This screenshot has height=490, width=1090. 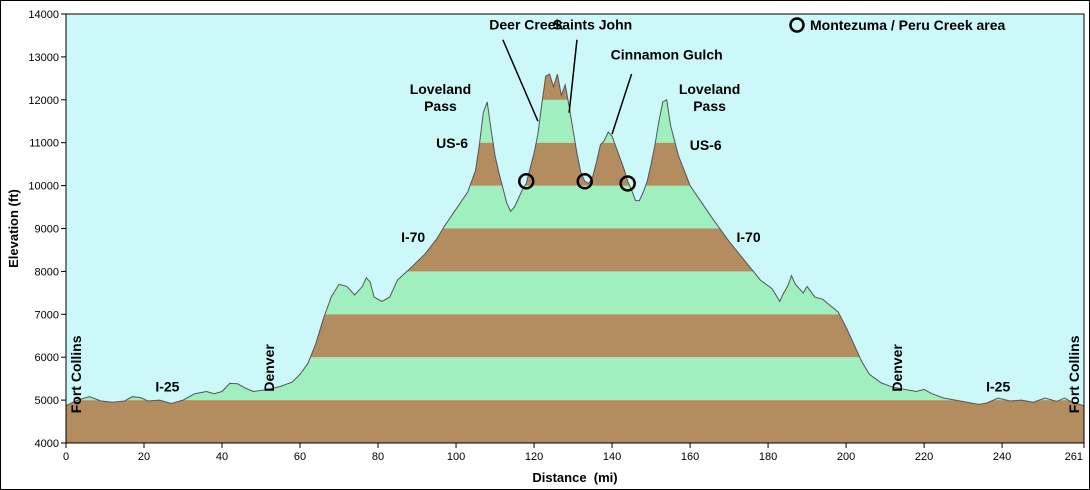 I want to click on annotation-lov_left: Loveland Pass, so click(x=440, y=97).